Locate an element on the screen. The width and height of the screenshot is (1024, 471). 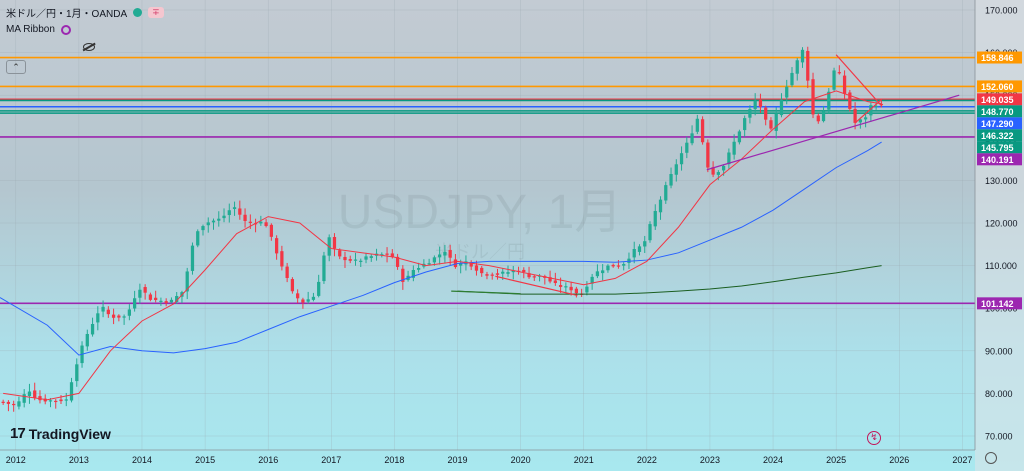
time-tick-label: 2021 is located at coordinates (584, 460).